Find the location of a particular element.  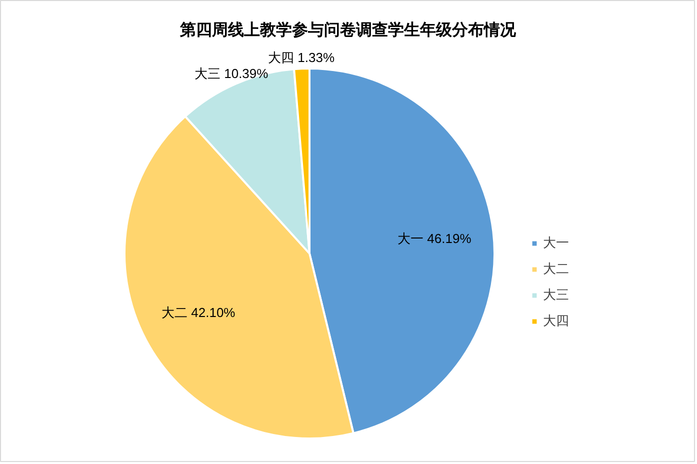

legend-label: 大二 is located at coordinates (556, 269).